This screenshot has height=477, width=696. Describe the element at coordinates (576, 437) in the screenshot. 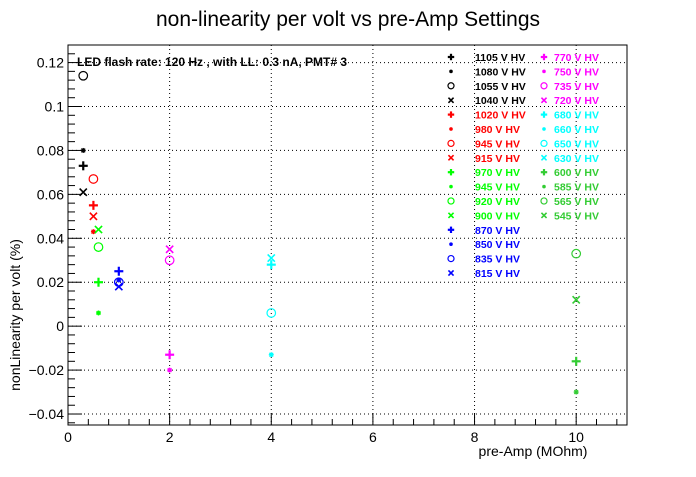

I see `x-tick-label: 10` at that location.